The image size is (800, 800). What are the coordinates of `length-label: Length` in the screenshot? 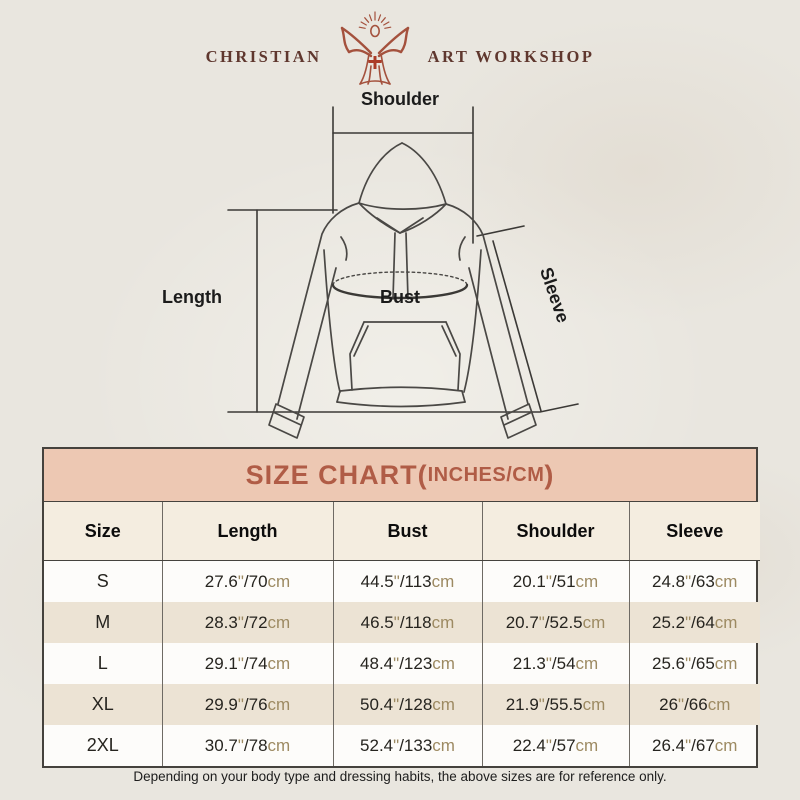 It's located at (192, 297).